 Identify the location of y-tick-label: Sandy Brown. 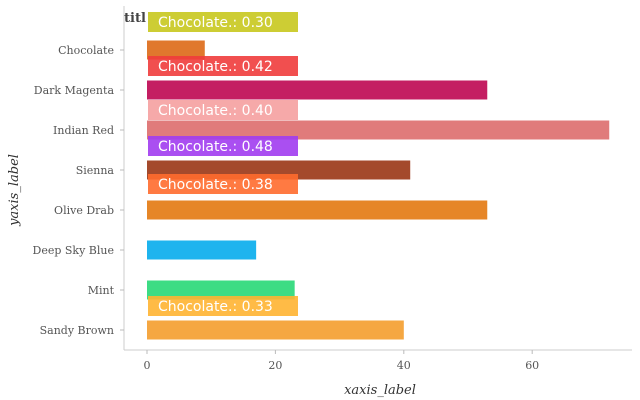
(77, 330).